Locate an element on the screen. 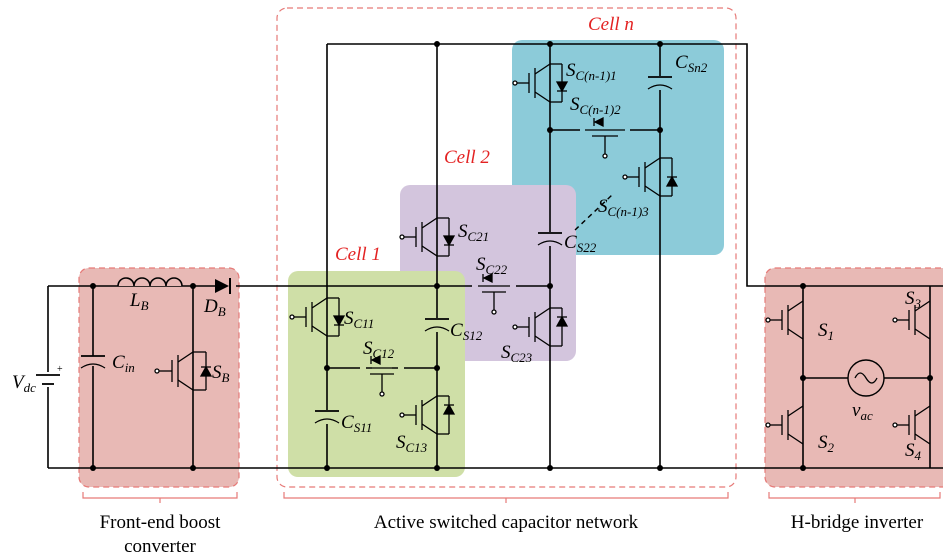  sc22-label: SC22 is located at coordinates (492, 265).